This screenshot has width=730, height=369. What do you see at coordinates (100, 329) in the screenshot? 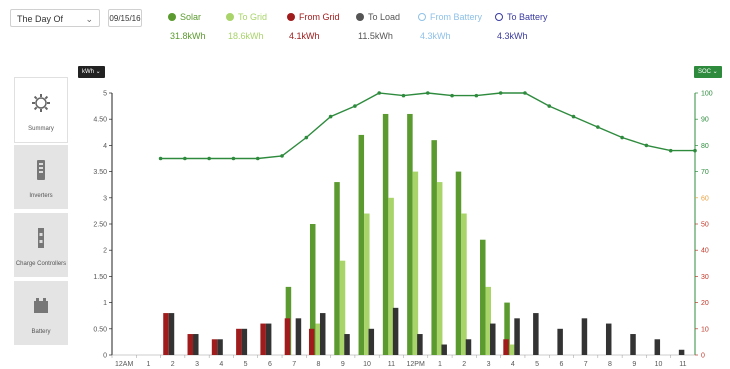
I see `y-tick-label-left: 0.50` at bounding box center [100, 329].